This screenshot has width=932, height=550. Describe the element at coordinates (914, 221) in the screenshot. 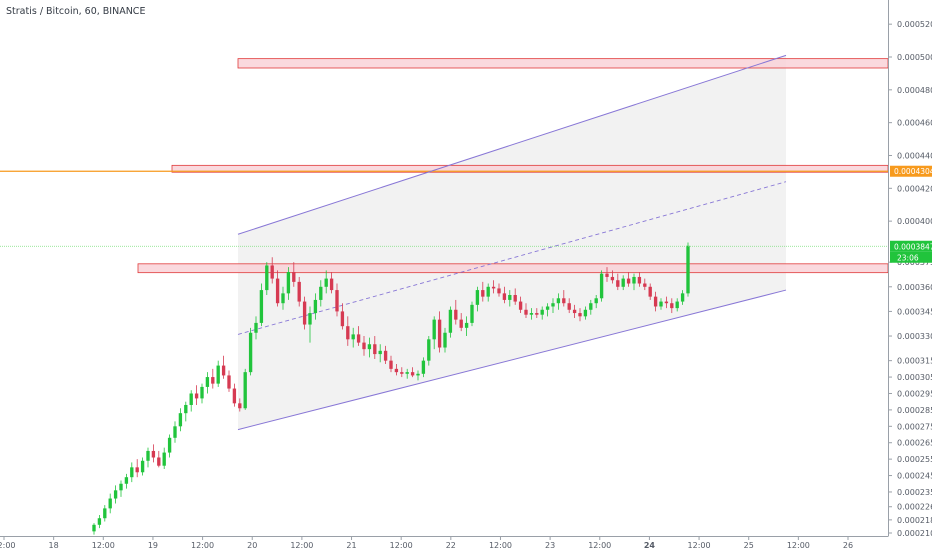

I see `price-tick-label: 0.0004000` at that location.